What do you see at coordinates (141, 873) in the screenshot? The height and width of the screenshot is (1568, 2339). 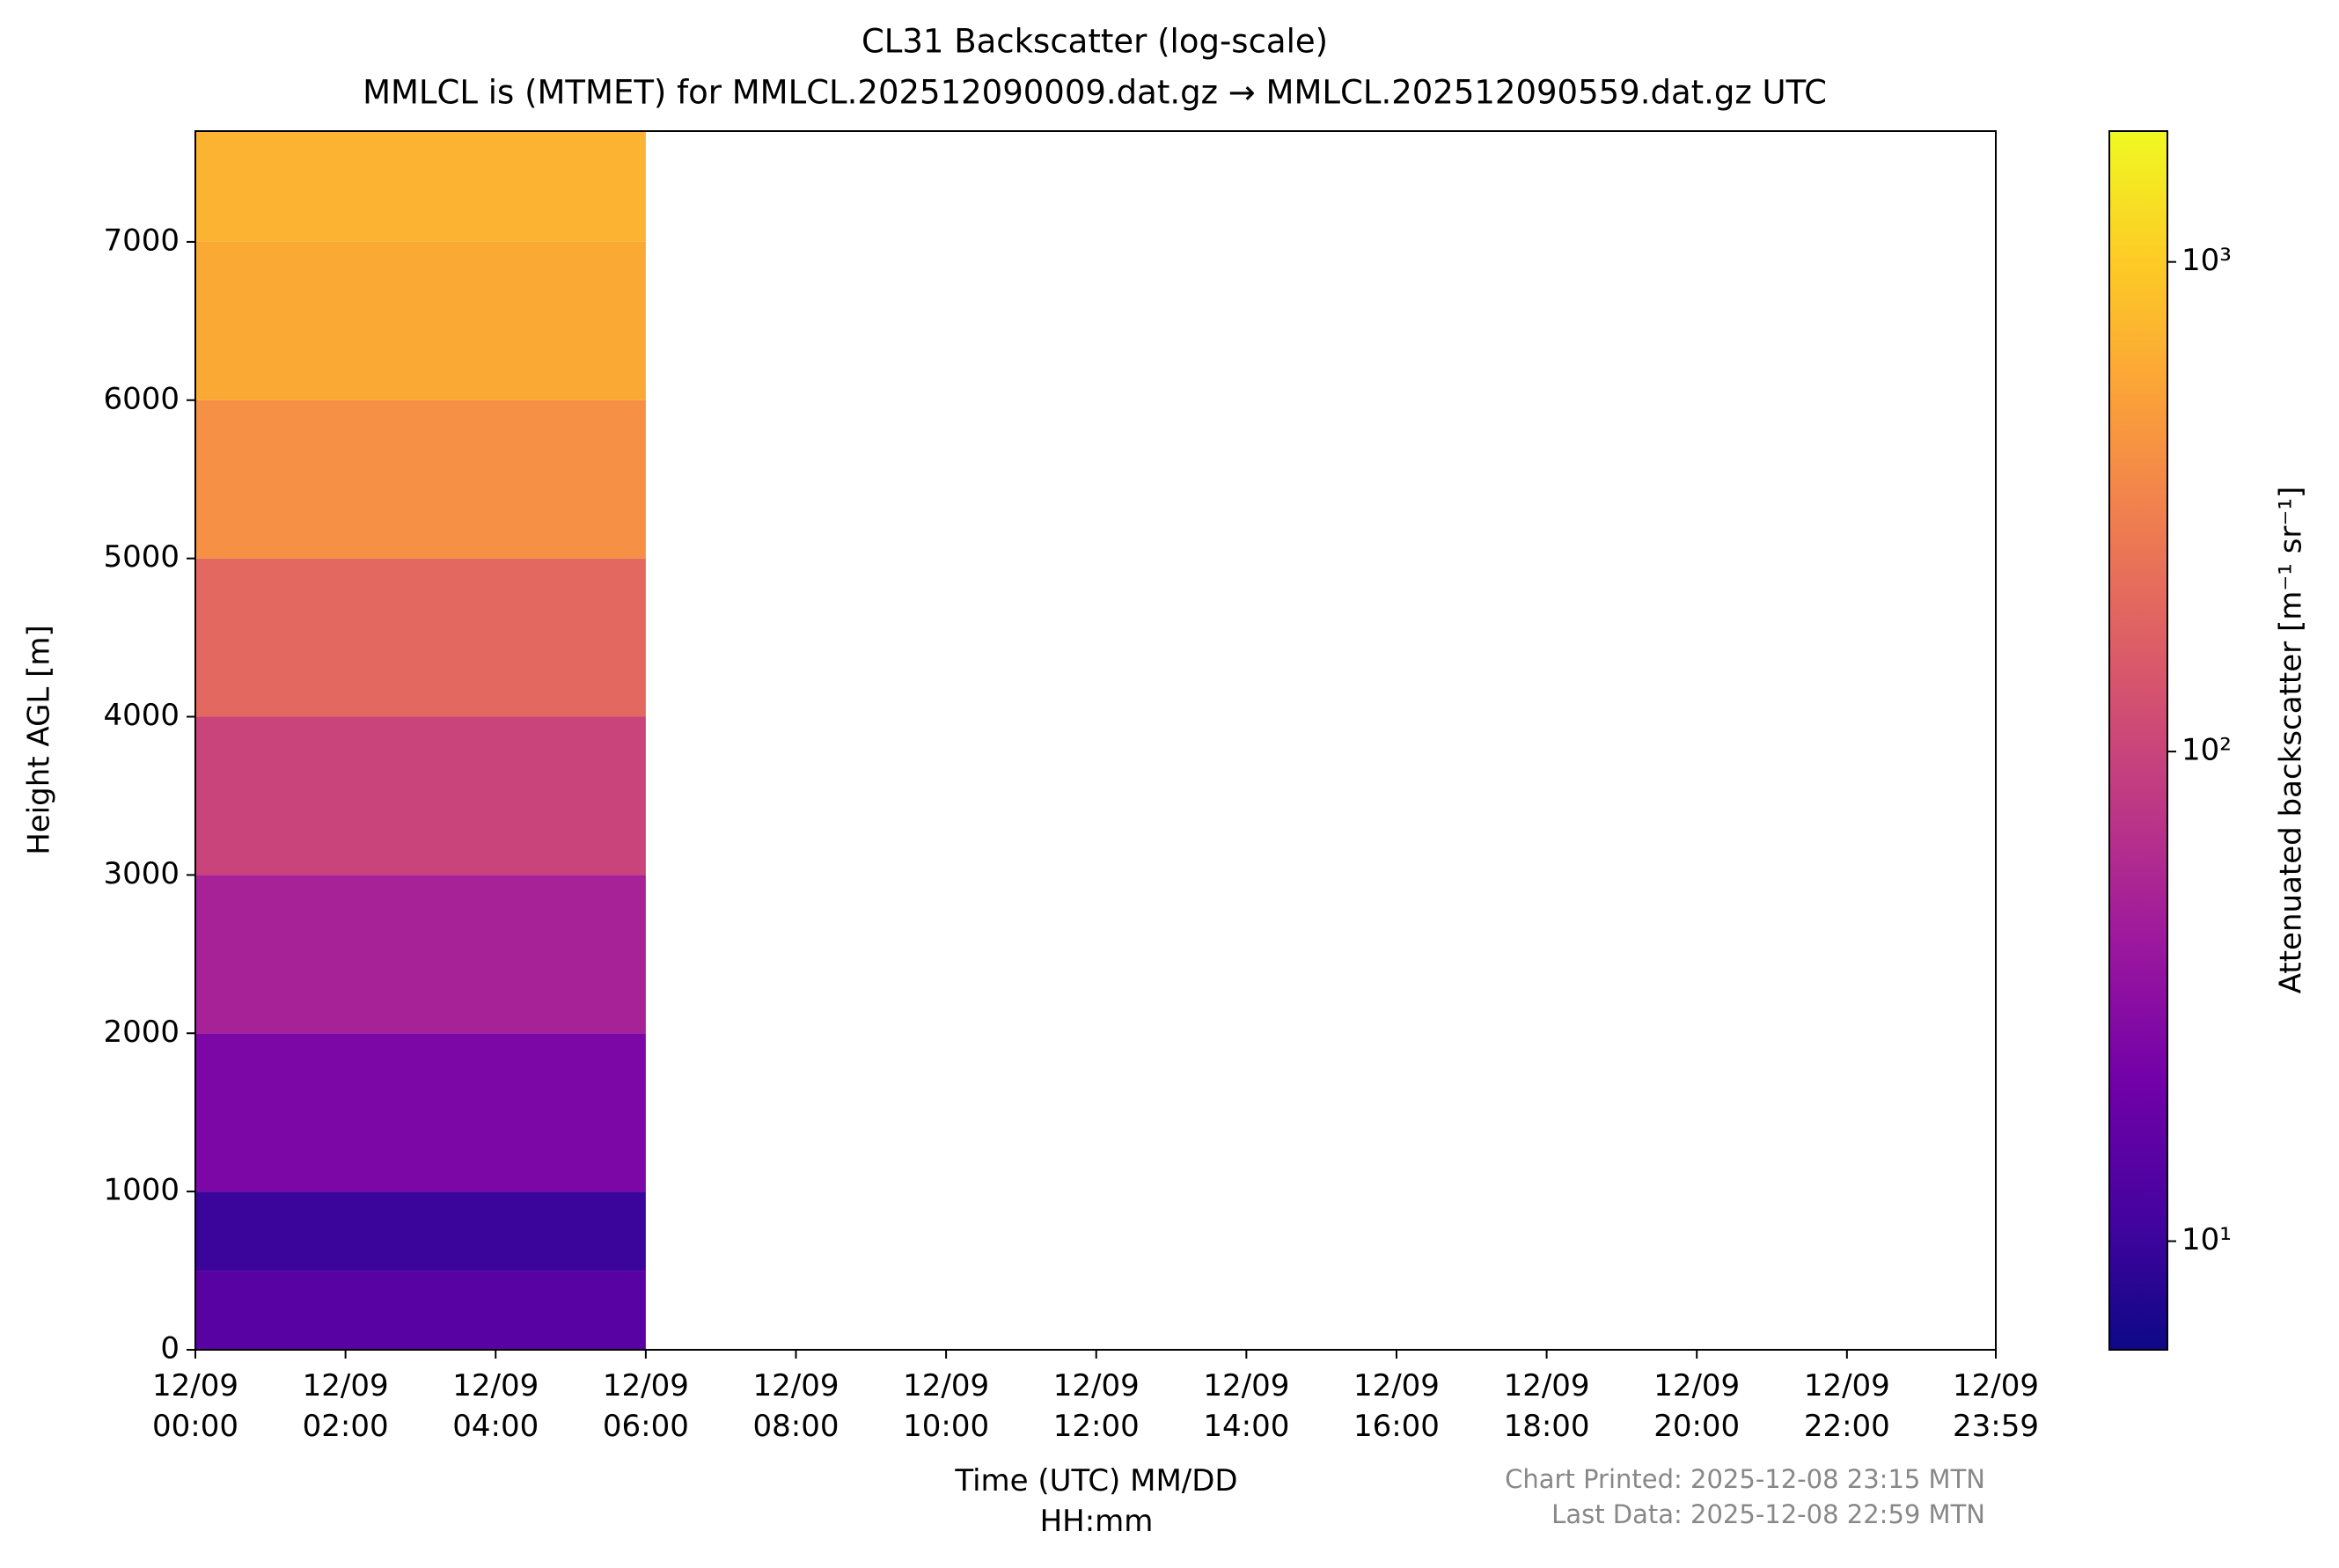 I see `y-tick-label: 3000` at bounding box center [141, 873].